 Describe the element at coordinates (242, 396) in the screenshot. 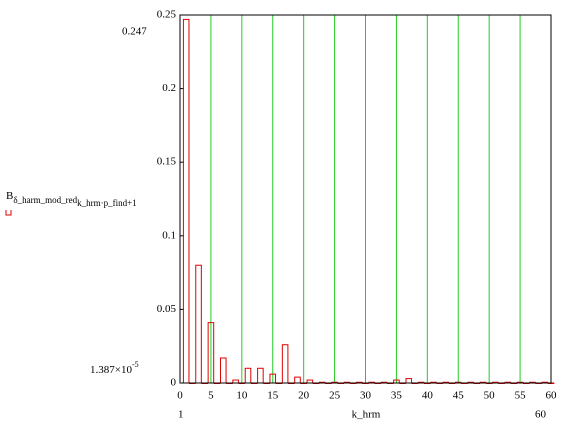

I see `x-tick-label: 10` at that location.